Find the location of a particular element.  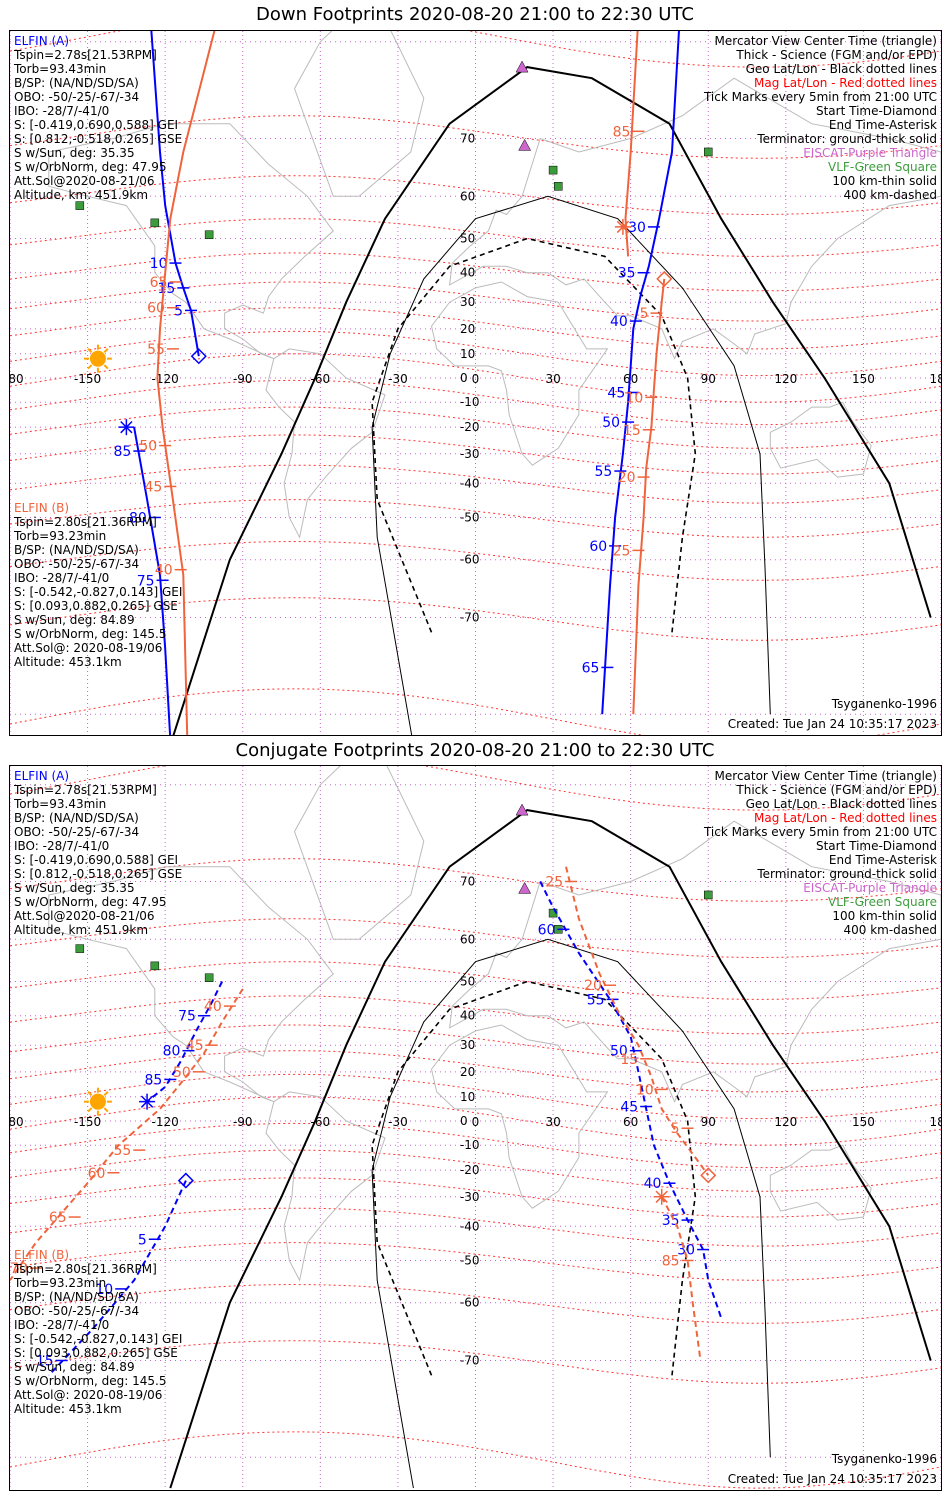

elfin-a-track: 30 35 40 45 50 55 60 65 is located at coordinates (631, 373).